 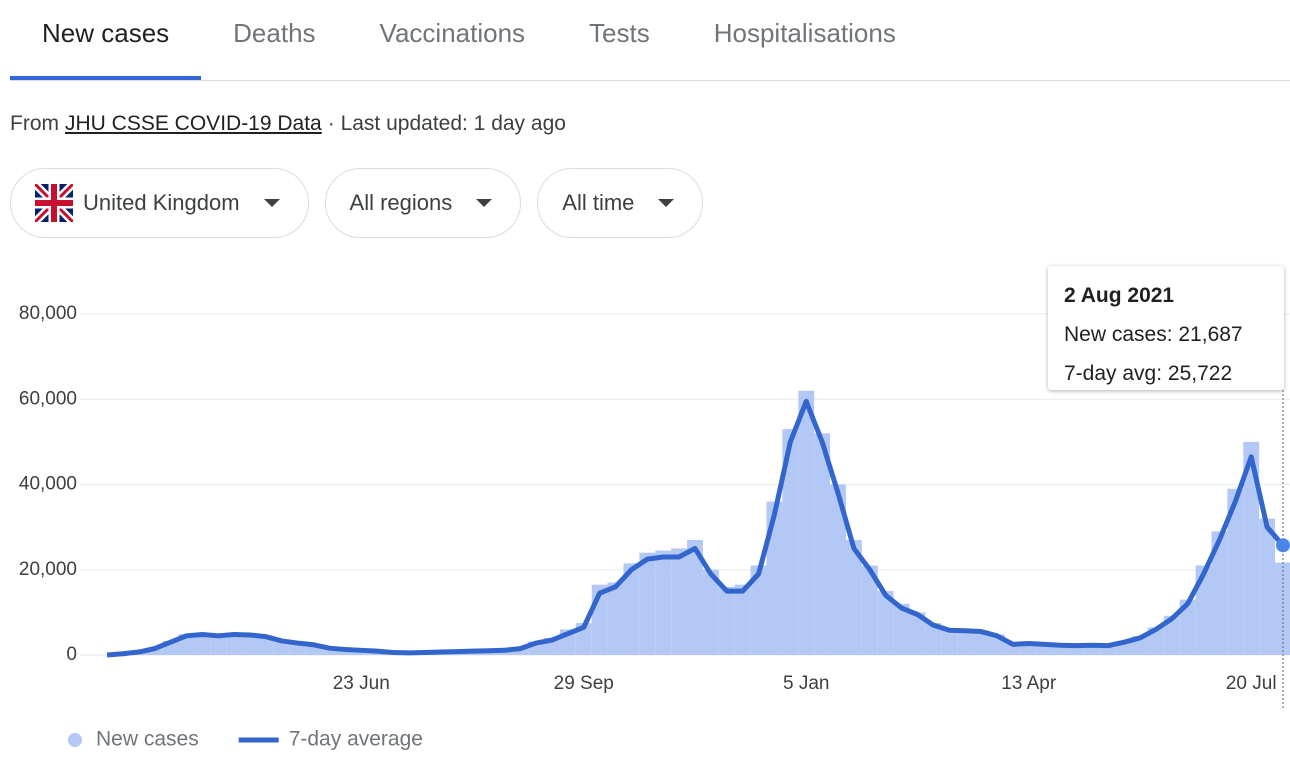 What do you see at coordinates (193, 123) in the screenshot?
I see `source-link: JHU CSSE COVID-19 Data` at bounding box center [193, 123].